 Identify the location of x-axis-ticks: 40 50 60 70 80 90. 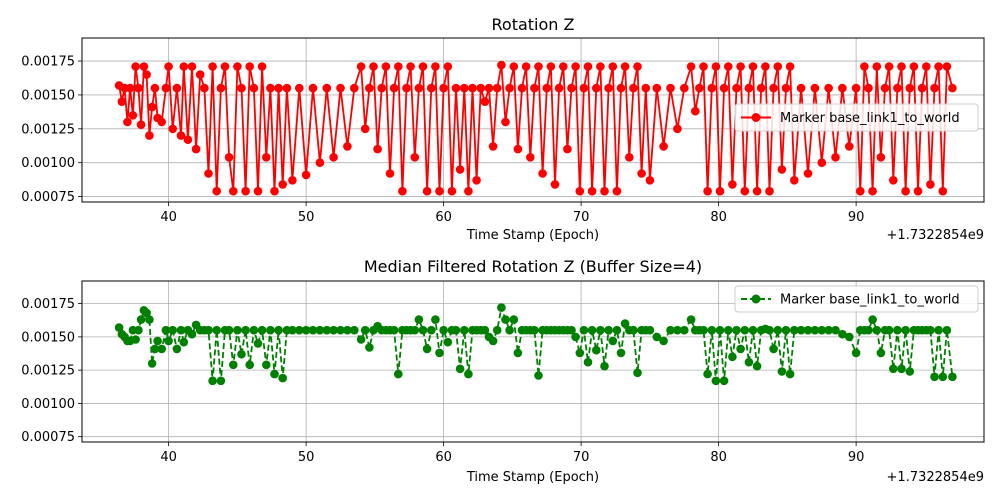
(512, 453).